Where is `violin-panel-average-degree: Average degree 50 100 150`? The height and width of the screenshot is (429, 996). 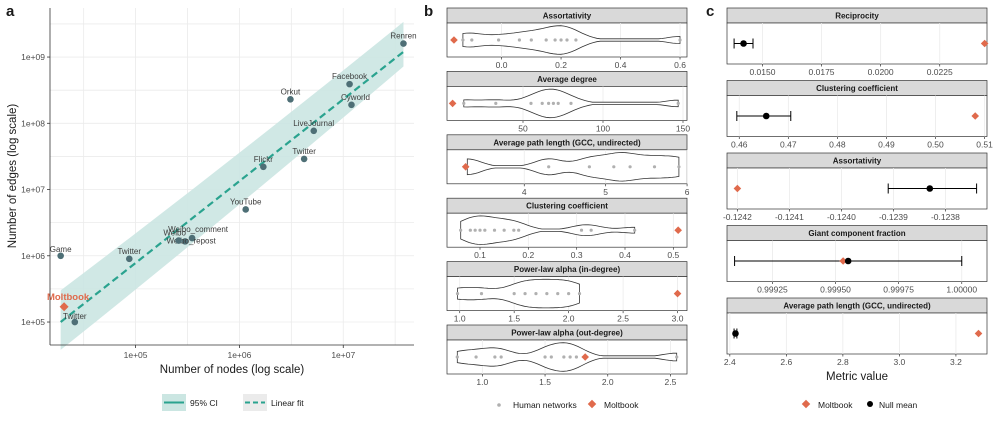
violin-panel-average-degree: Average degree 50 100 150 is located at coordinates (568, 102).